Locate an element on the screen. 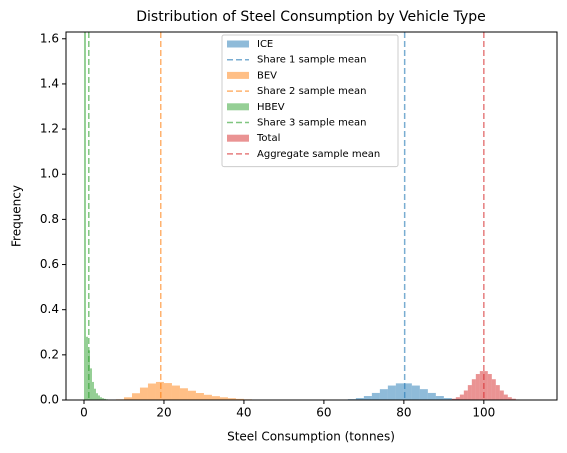 The image size is (567, 453). y-tick-label: 1.4 is located at coordinates (49, 83).